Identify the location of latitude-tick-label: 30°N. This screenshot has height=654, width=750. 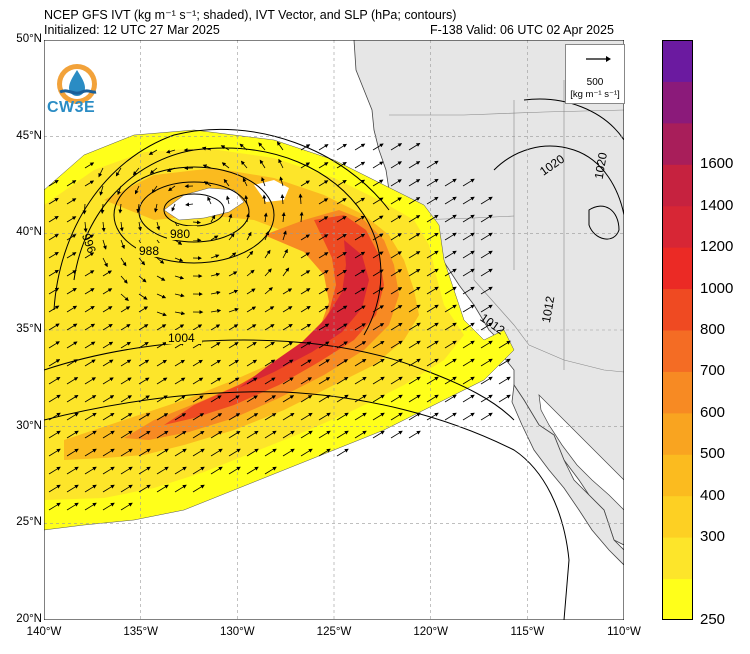
(29, 425).